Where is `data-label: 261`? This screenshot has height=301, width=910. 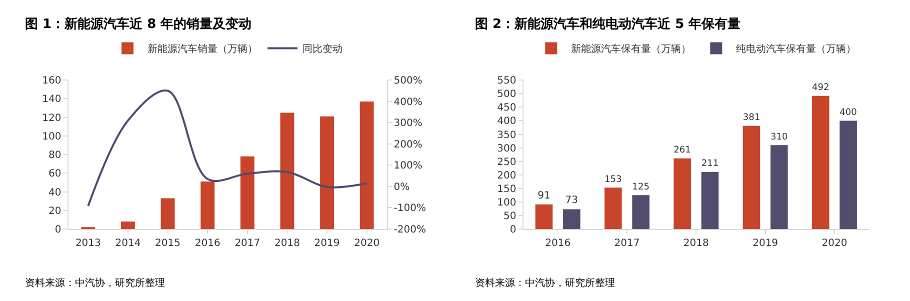 data-label: 261 is located at coordinates (682, 151).